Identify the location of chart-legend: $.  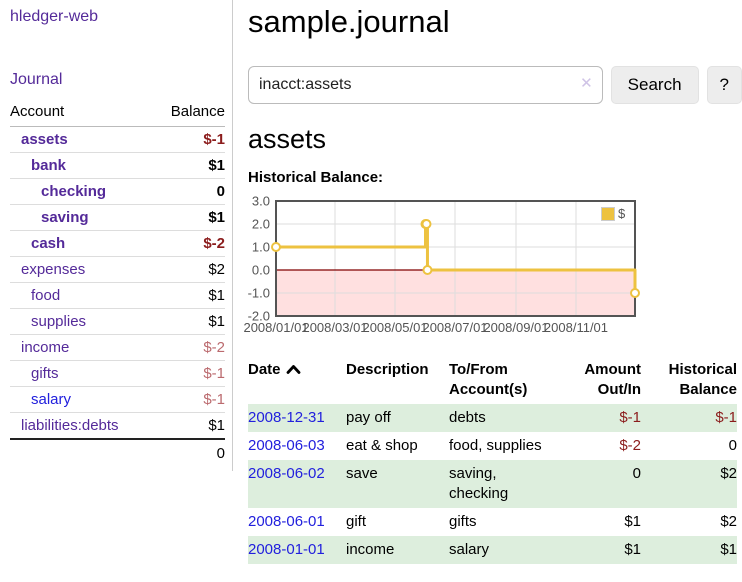
(613, 213).